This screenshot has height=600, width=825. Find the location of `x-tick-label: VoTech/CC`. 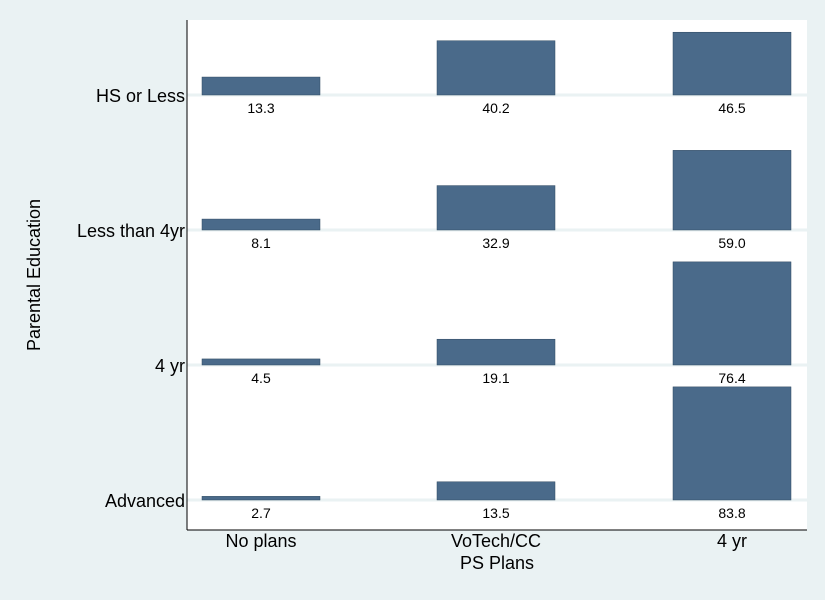

x-tick-label: VoTech/CC is located at coordinates (496, 541).